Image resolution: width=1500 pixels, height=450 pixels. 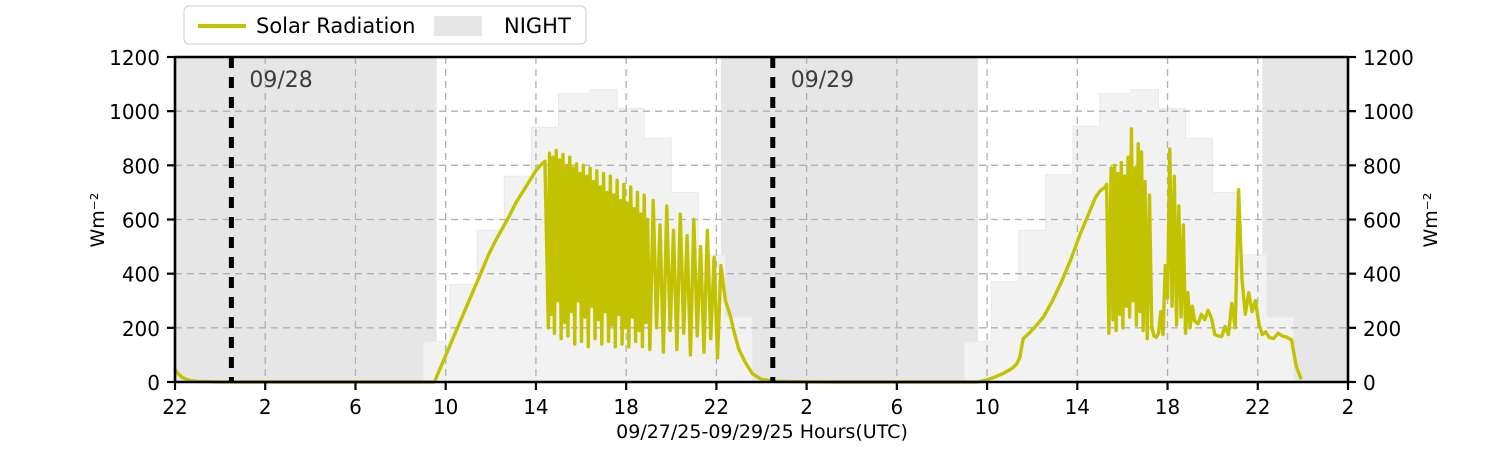 What do you see at coordinates (458, 26) in the screenshot?
I see `legend-patch-swatch-night` at bounding box center [458, 26].